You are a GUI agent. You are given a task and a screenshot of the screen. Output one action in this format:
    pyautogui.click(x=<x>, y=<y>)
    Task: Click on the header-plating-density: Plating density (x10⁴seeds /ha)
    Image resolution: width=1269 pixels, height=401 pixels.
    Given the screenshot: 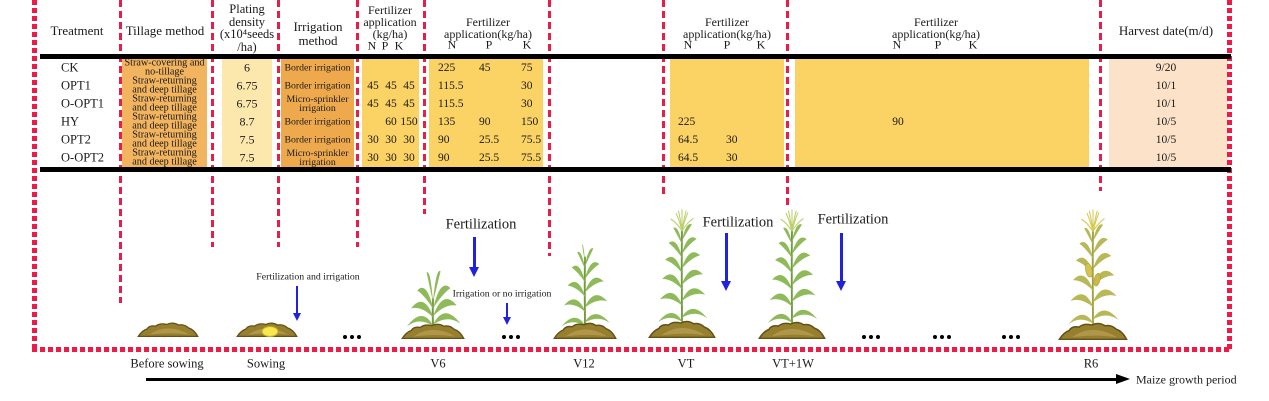 What is the action you would take?
    pyautogui.click(x=247, y=28)
    